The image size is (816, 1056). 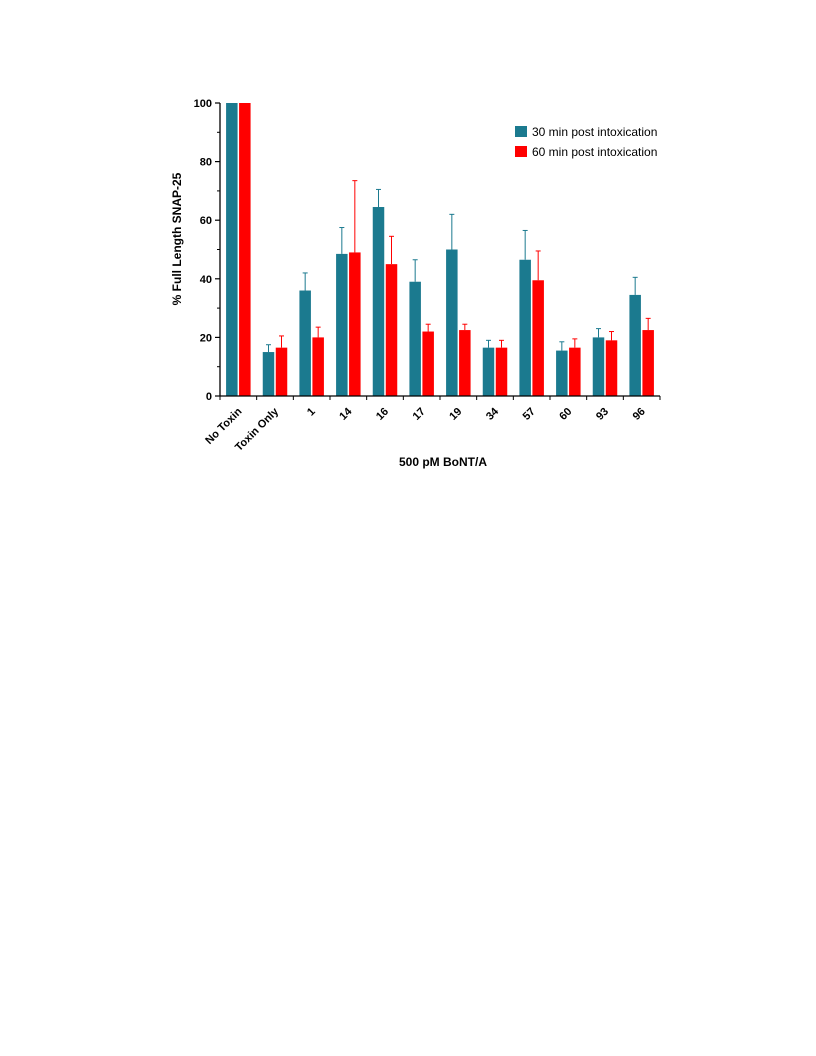 I want to click on x-tick-label: 14, so click(x=346, y=414).